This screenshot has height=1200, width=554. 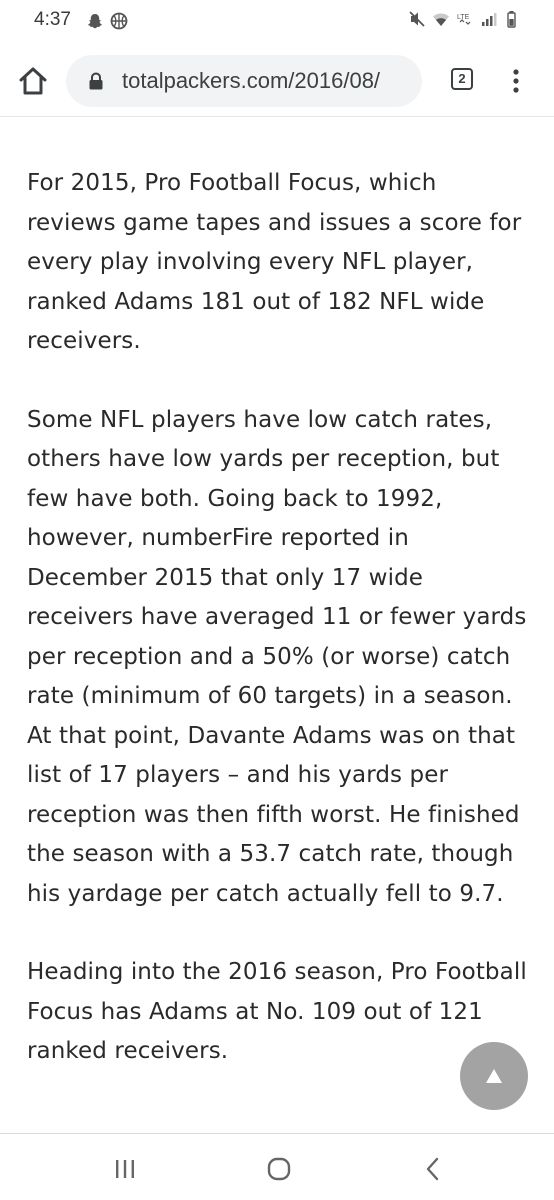 I want to click on wifi-icon, so click(x=441, y=19).